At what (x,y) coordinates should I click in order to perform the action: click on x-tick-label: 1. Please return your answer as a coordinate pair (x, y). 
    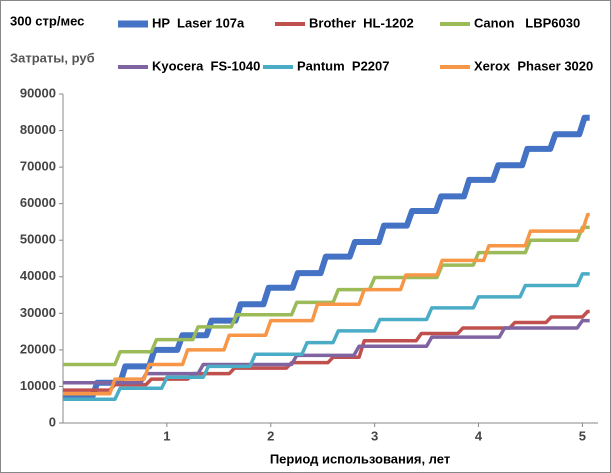
    Looking at the image, I should click on (166, 435).